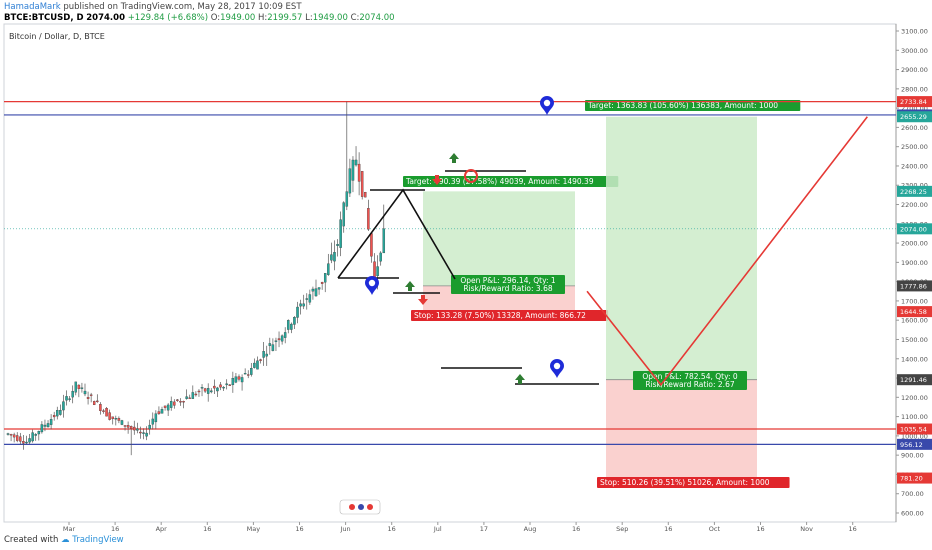  I want to click on tradingview-brand: TradingView, so click(98, 540).